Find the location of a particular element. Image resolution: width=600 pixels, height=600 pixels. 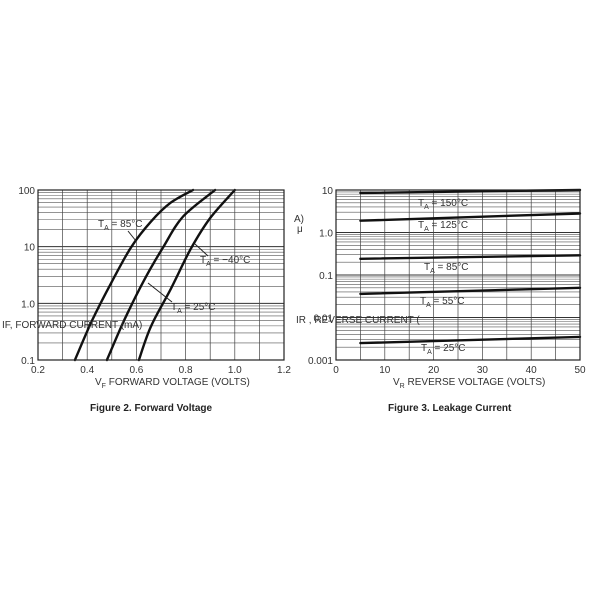

y-axis-label-fragment-mu: μ is located at coordinates (300, 229).